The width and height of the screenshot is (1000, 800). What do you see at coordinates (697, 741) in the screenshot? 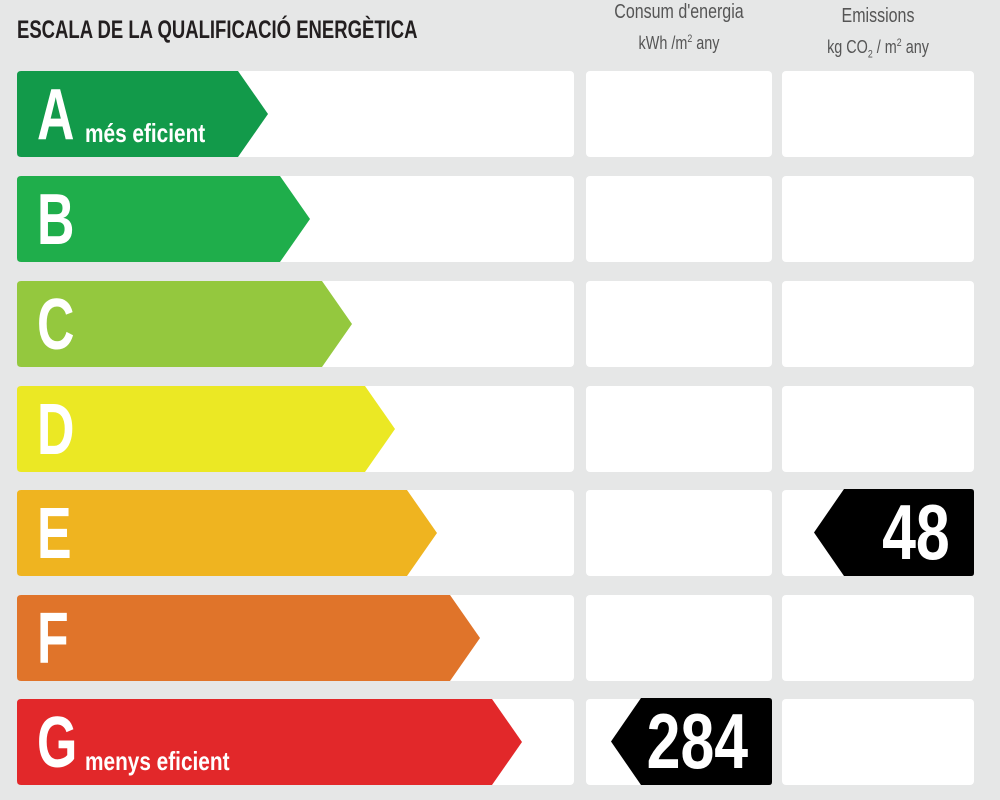
I see `energy-rating-badge-value: 284` at bounding box center [697, 741].